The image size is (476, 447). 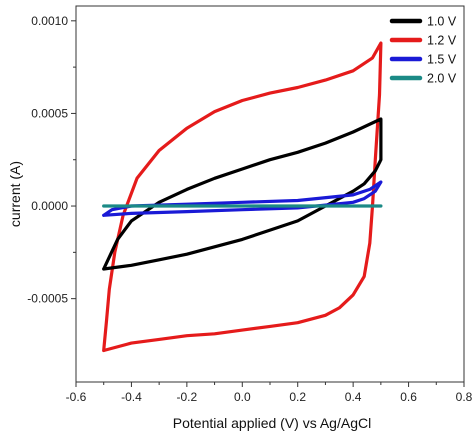 I want to click on x-tick-label: -0.4, so click(x=131, y=397).